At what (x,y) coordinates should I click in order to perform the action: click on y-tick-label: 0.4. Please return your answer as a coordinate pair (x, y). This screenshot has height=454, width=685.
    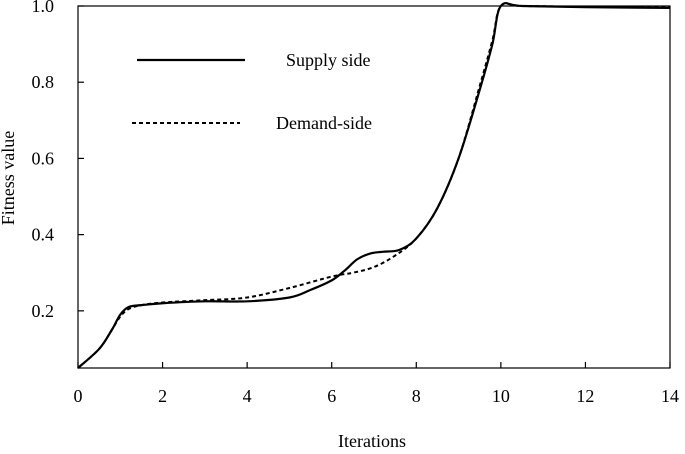
    Looking at the image, I should click on (43, 235).